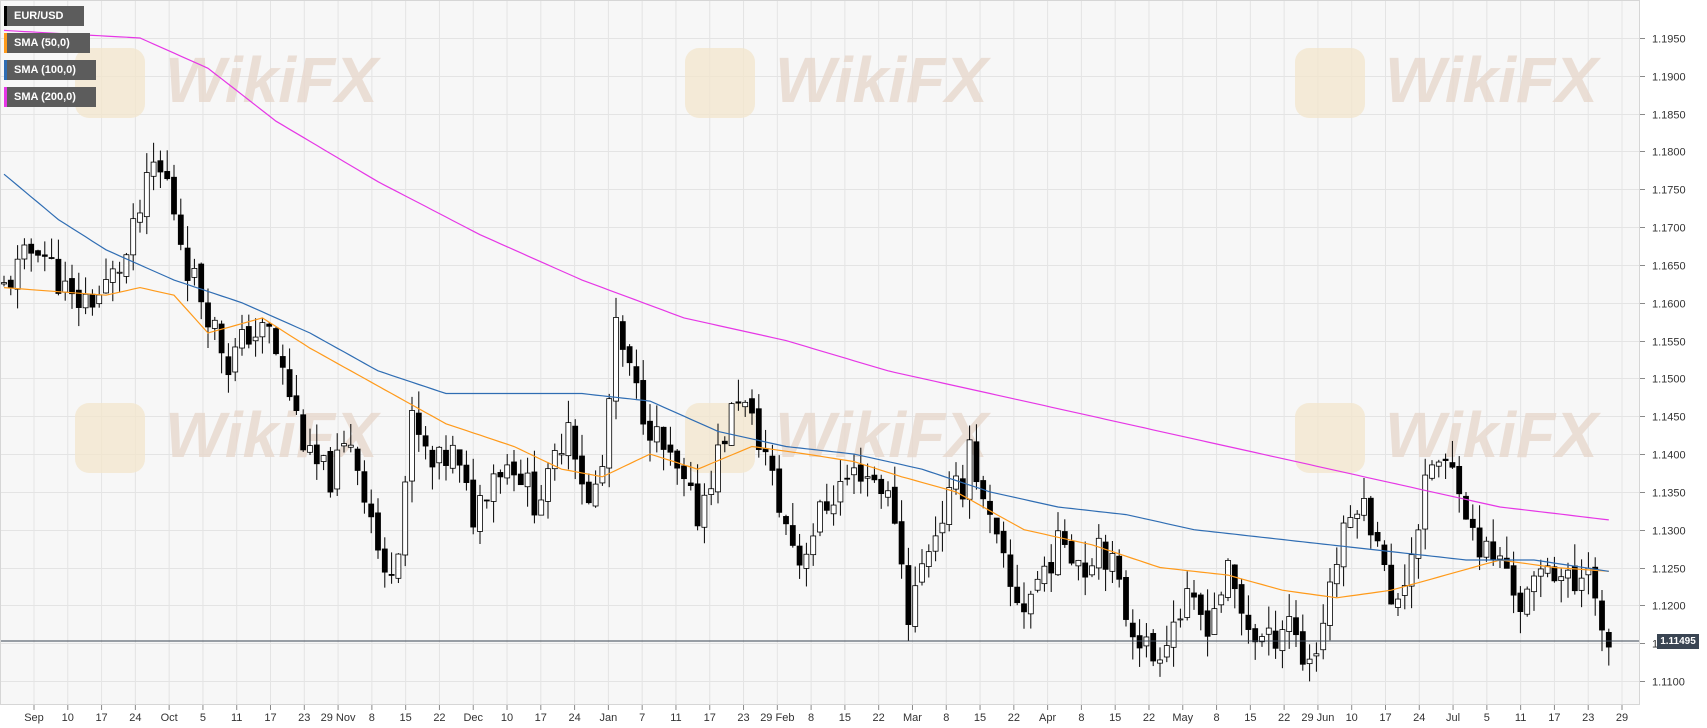  I want to click on y-tick-label: 1.1400, so click(1669, 456).